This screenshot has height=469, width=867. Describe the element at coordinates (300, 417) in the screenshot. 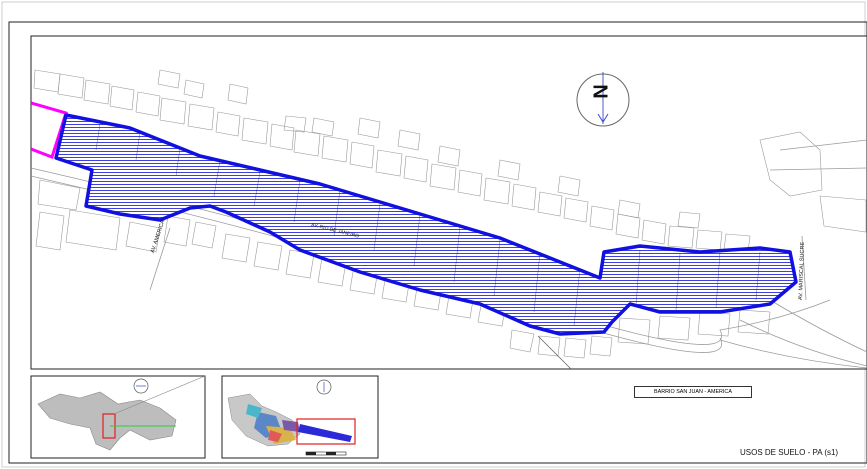

I see `inset-map-sector` at that location.